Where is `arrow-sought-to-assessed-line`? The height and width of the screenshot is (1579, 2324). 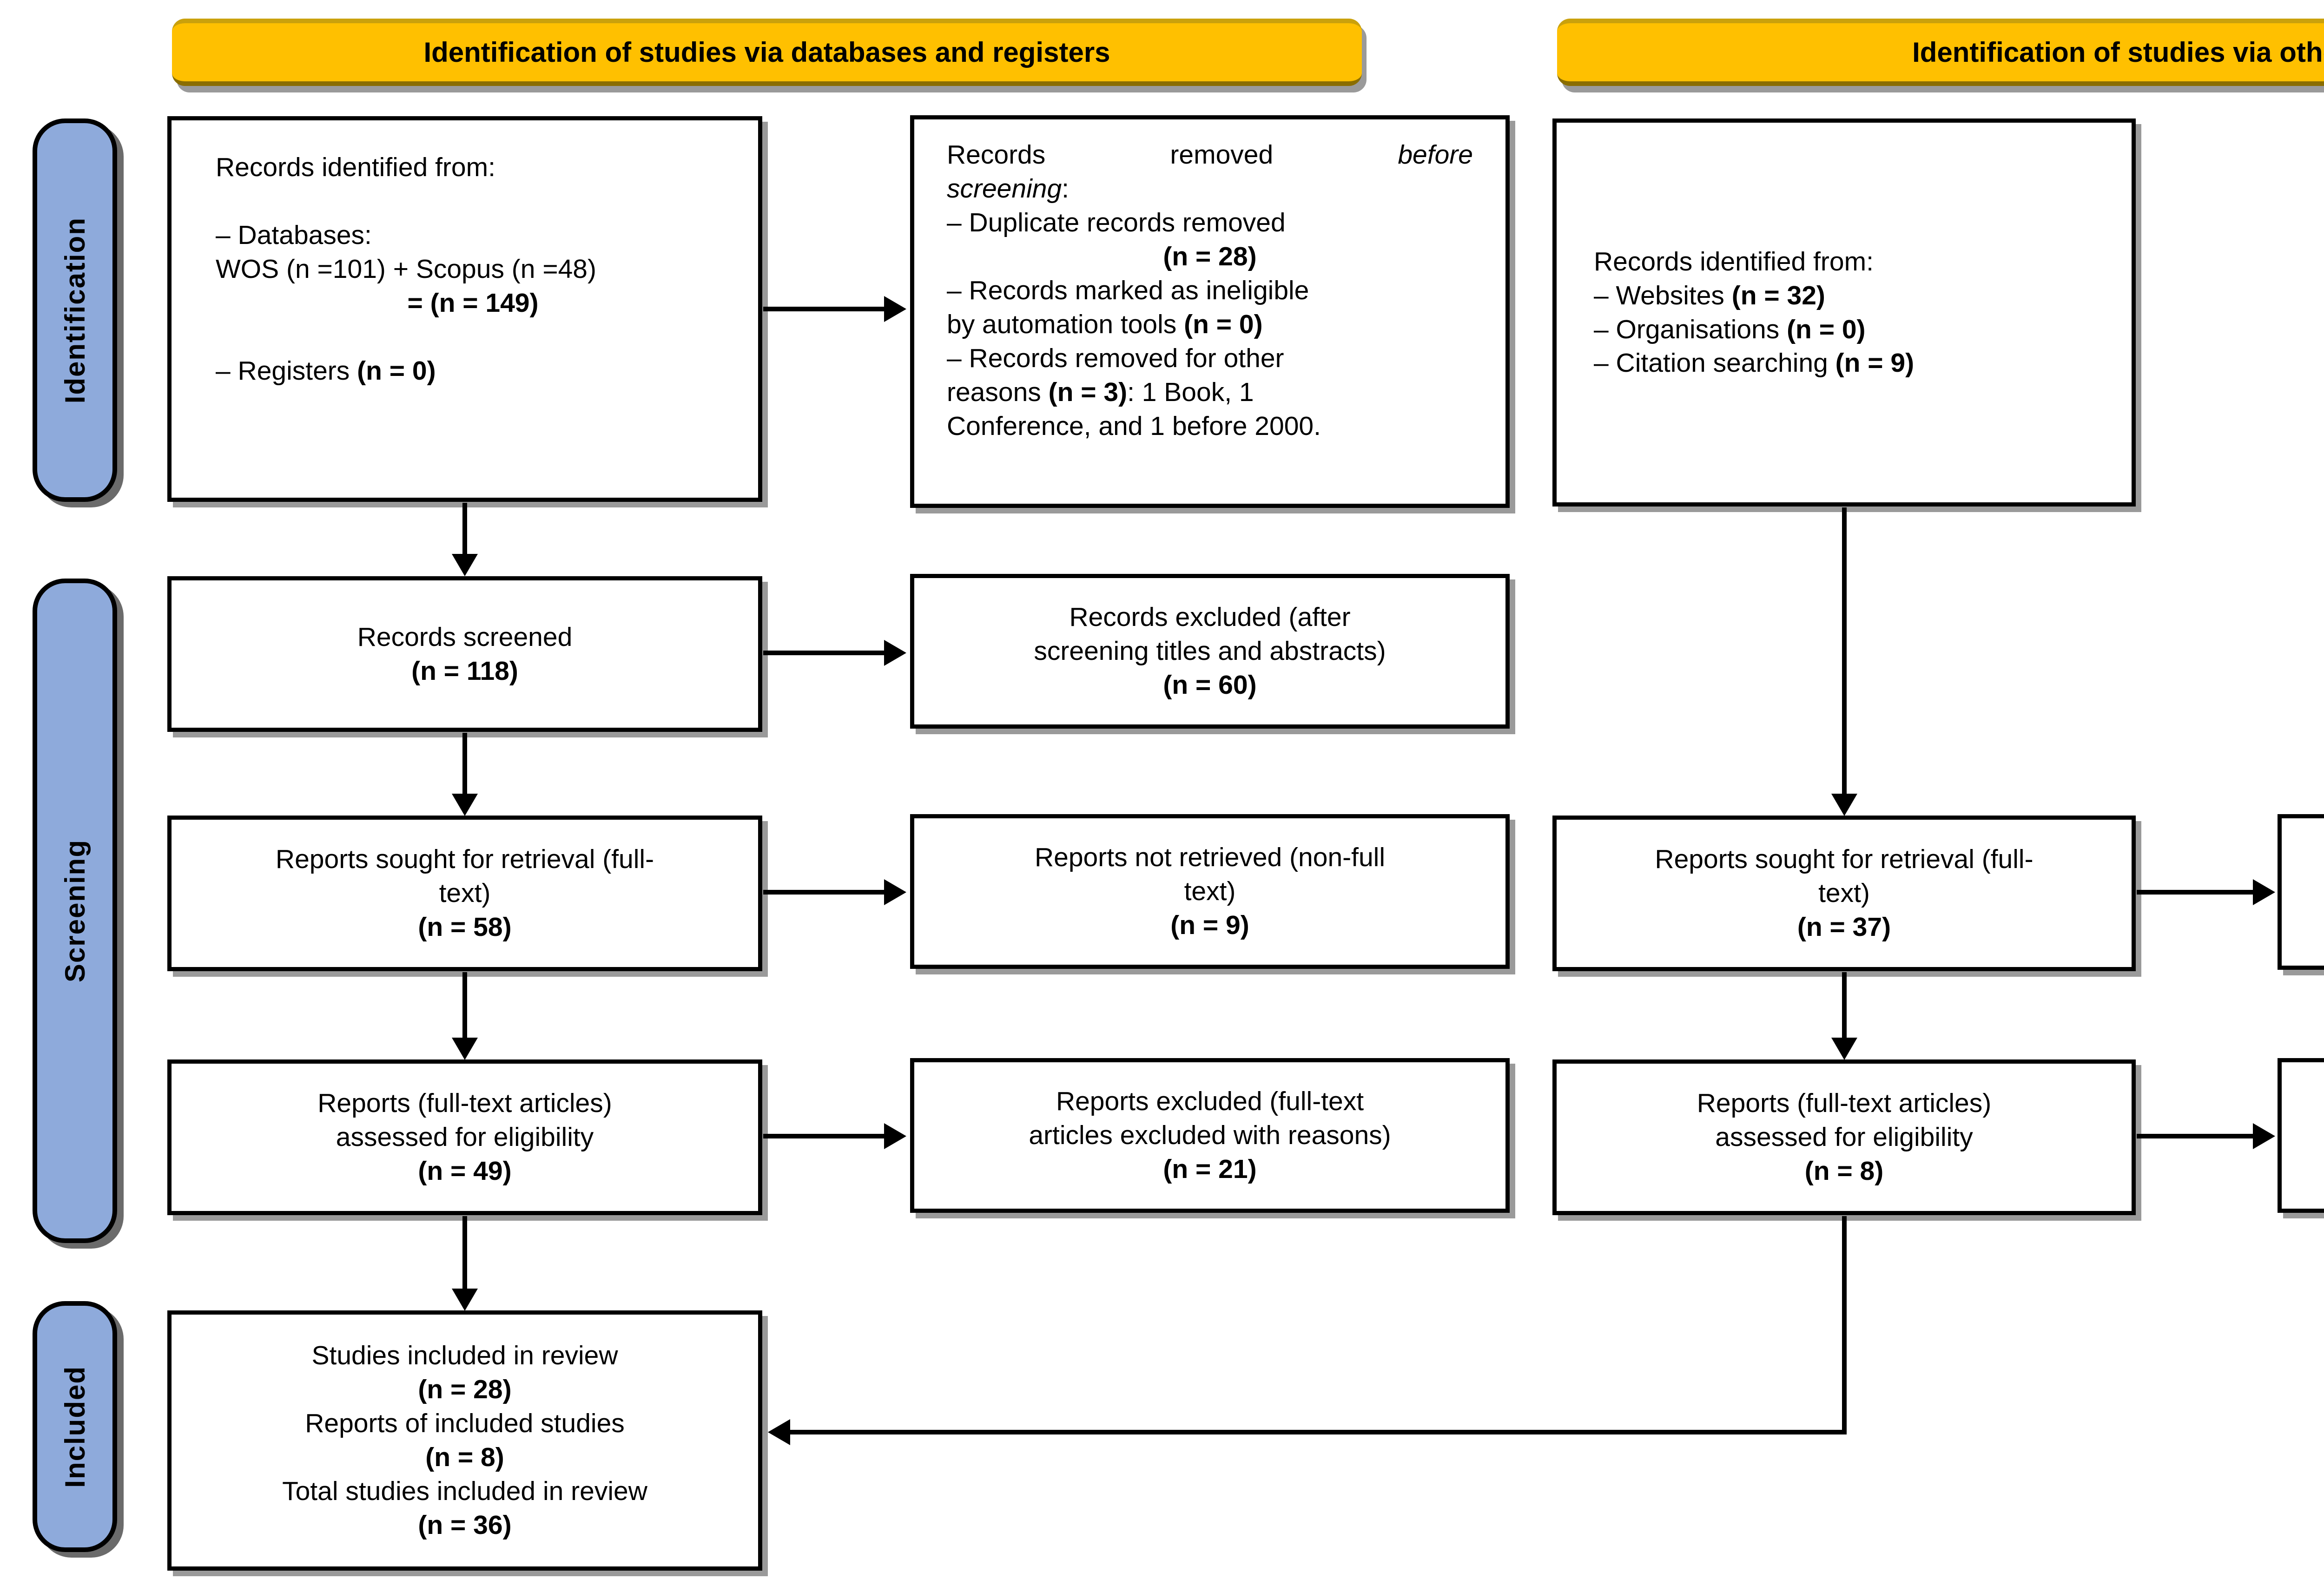 arrow-sought-to-assessed-line is located at coordinates (464, 1006).